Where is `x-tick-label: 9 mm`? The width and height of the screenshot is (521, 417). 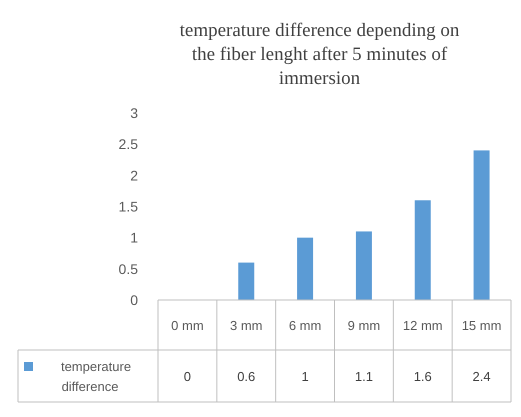
x-tick-label: 9 mm is located at coordinates (364, 325).